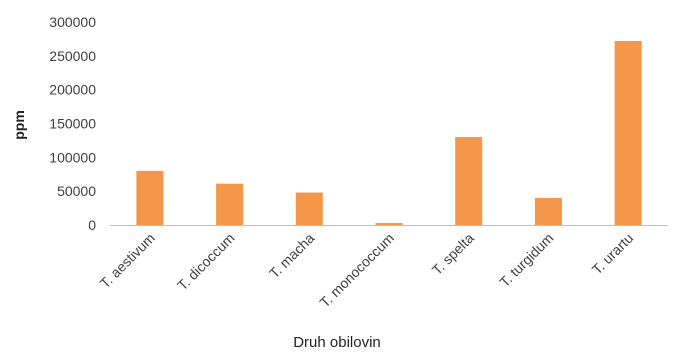  Describe the element at coordinates (453, 254) in the screenshot. I see `x-tick-label: T. spelta` at that location.